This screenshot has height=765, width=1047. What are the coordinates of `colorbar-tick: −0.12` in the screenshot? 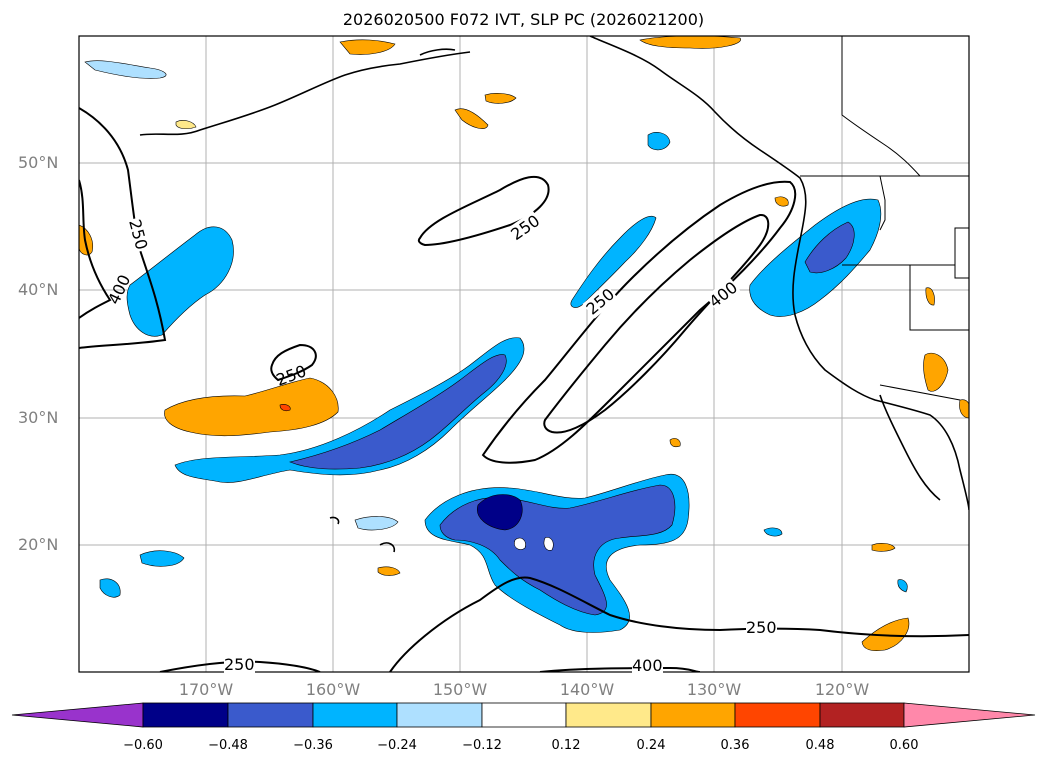 It's located at (482, 745).